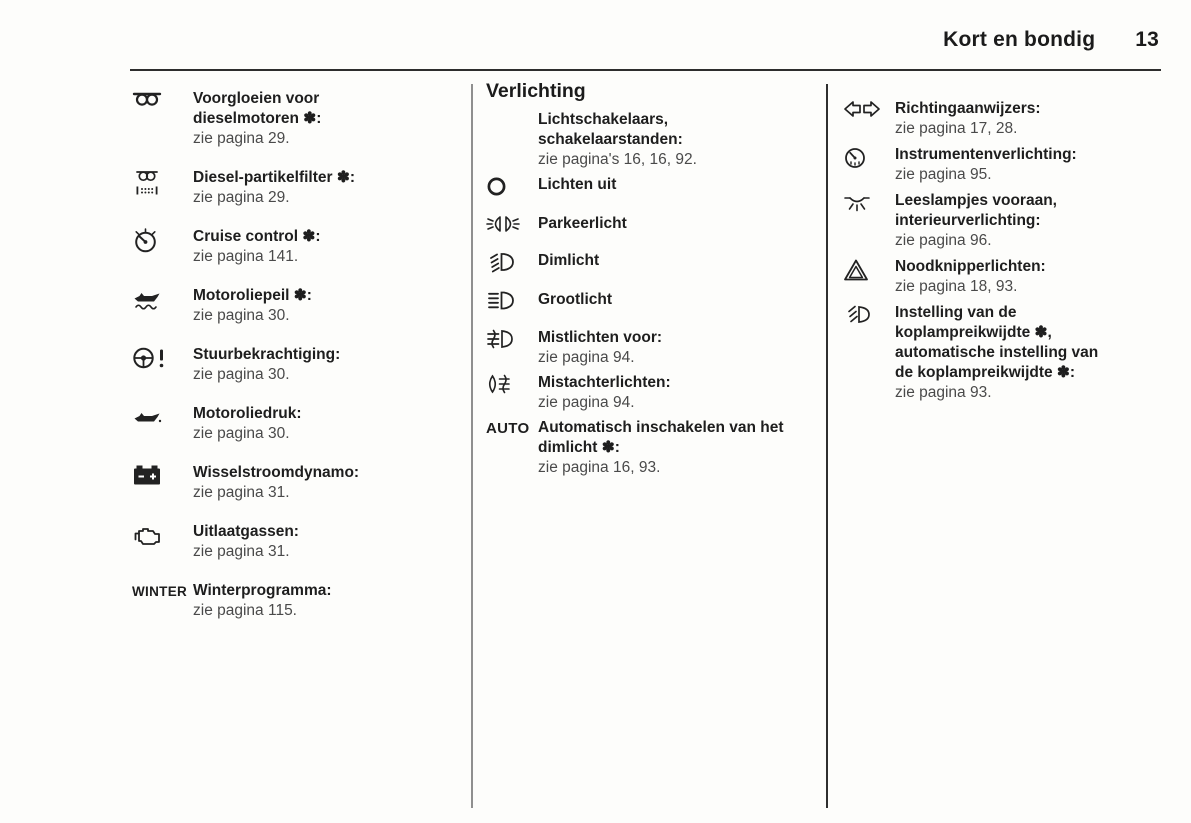 The height and width of the screenshot is (823, 1191). Describe the element at coordinates (331, 601) in the screenshot. I see `entry-text: Winterprogramma: zie pagina 115.` at that location.